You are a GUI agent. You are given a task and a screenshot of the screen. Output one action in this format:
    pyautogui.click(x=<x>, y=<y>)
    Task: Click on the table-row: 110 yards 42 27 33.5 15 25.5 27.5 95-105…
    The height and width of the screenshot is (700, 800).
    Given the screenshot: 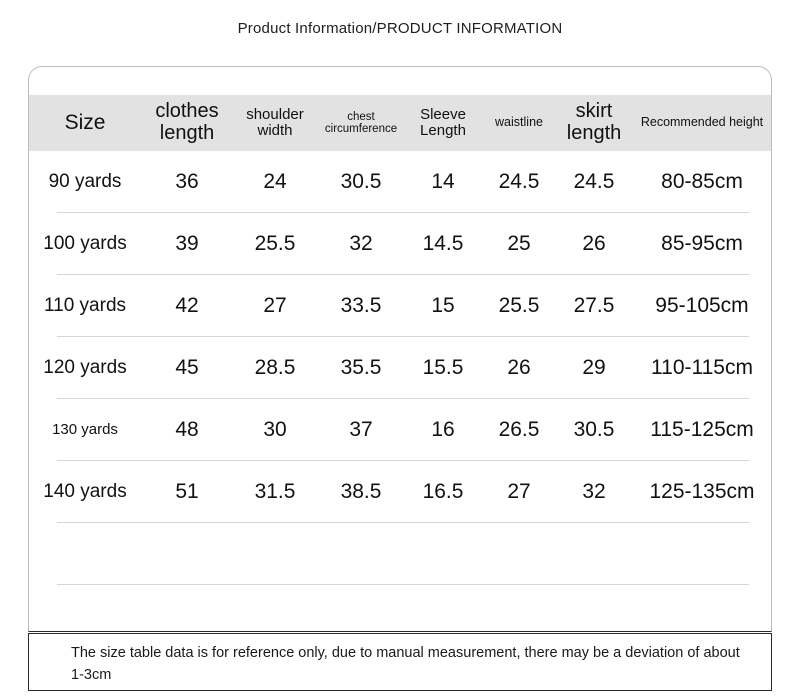 What is the action you would take?
    pyautogui.click(x=400, y=306)
    